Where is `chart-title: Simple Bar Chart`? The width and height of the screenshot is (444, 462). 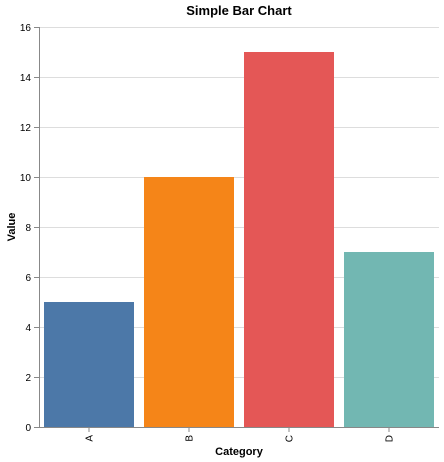 chart-title: Simple Bar Chart is located at coordinates (239, 10).